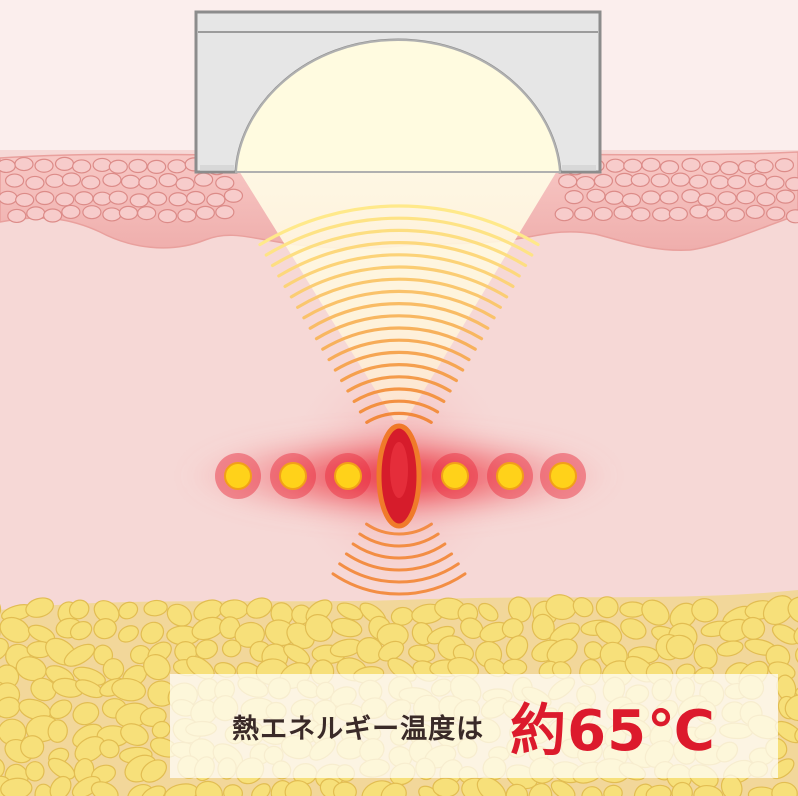  I want to click on caption-label: 熱エネルギー温度は, so click(358, 729).